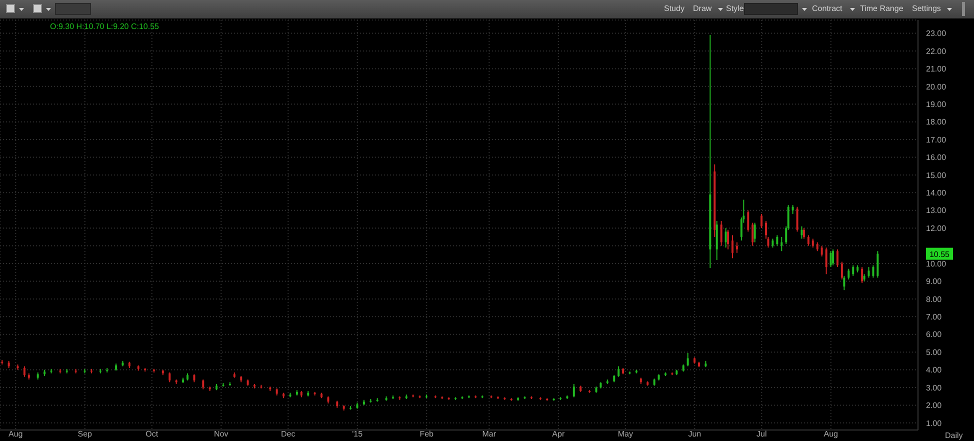 This screenshot has height=441, width=974. Describe the element at coordinates (934, 299) in the screenshot. I see `y-tick-label: 8.00` at that location.